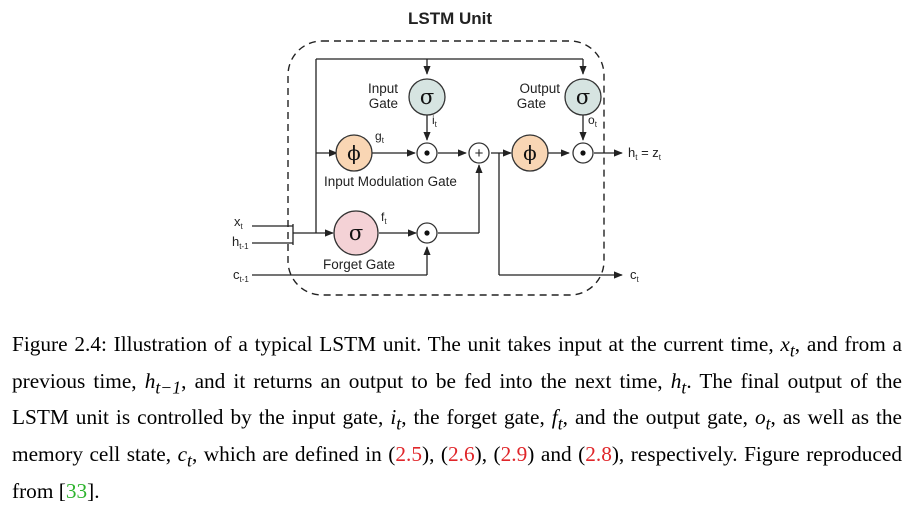 This screenshot has width=912, height=516. I want to click on output-gate-sigma: σ, so click(583, 97).